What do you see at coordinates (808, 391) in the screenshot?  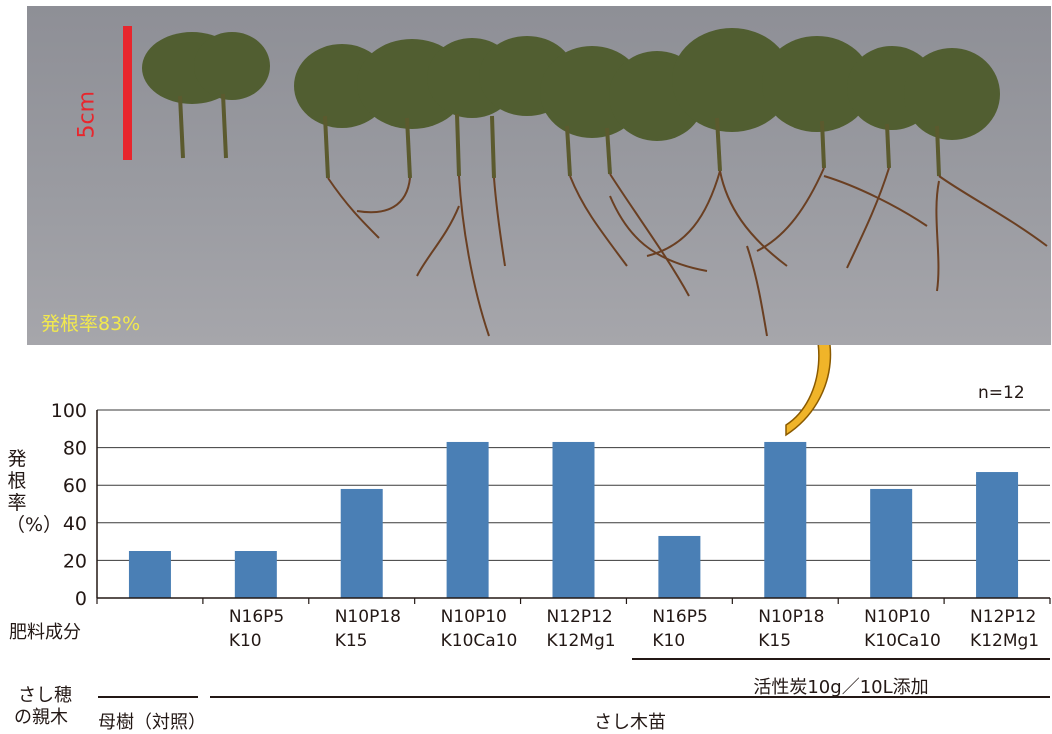 I see `callout-arrow` at bounding box center [808, 391].